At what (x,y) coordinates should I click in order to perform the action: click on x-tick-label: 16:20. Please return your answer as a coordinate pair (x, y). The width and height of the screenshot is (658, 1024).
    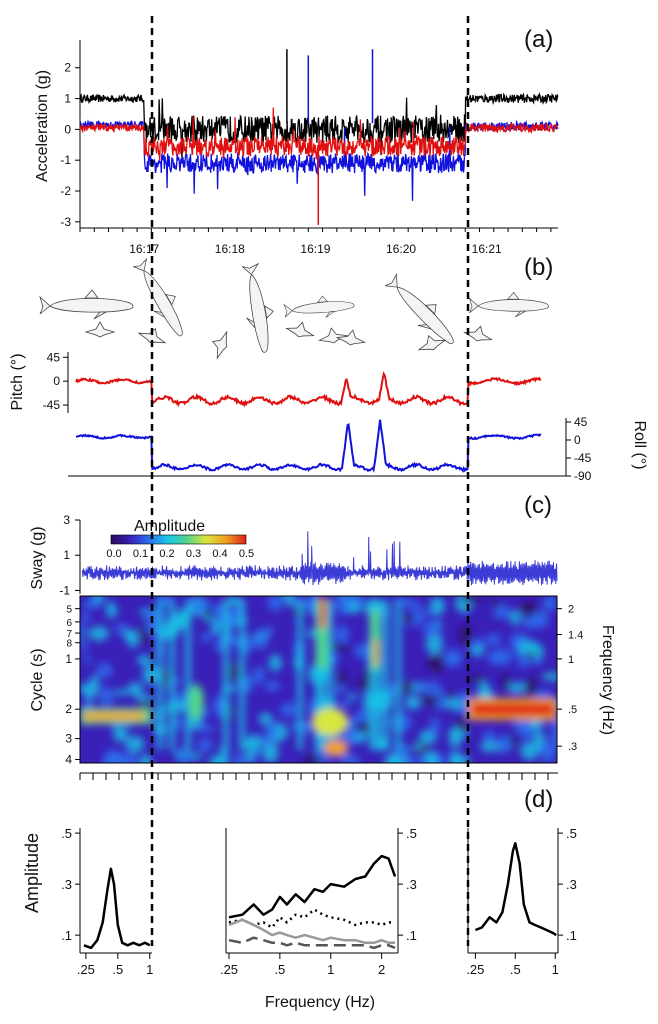
    Looking at the image, I should click on (401, 249).